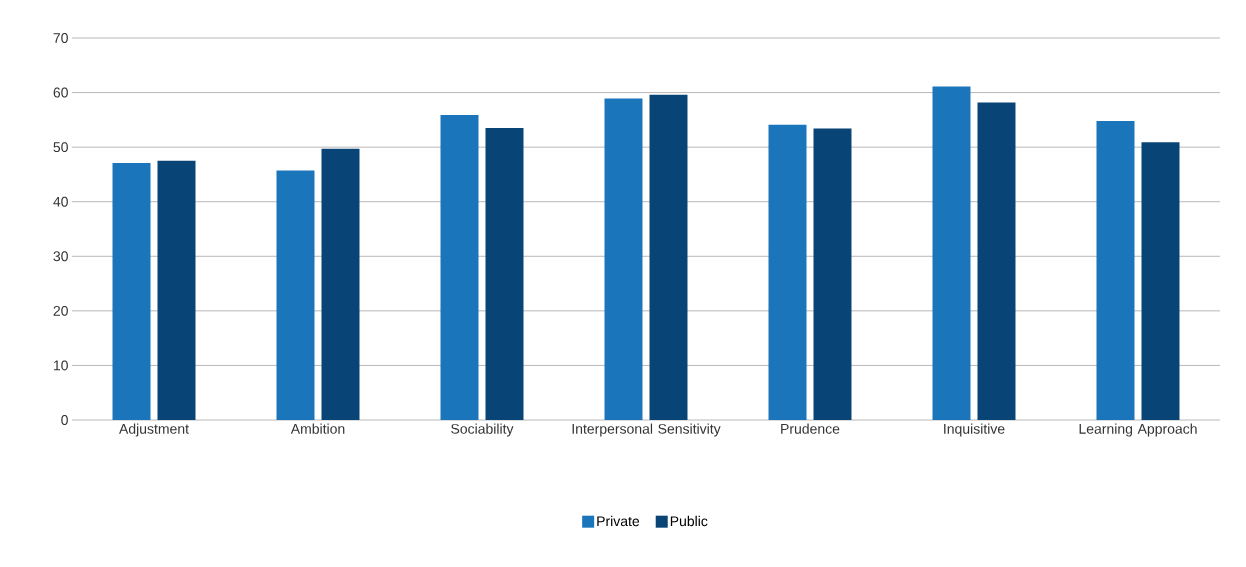  What do you see at coordinates (810, 428) in the screenshot?
I see `x-tick-label: Prudence` at bounding box center [810, 428].